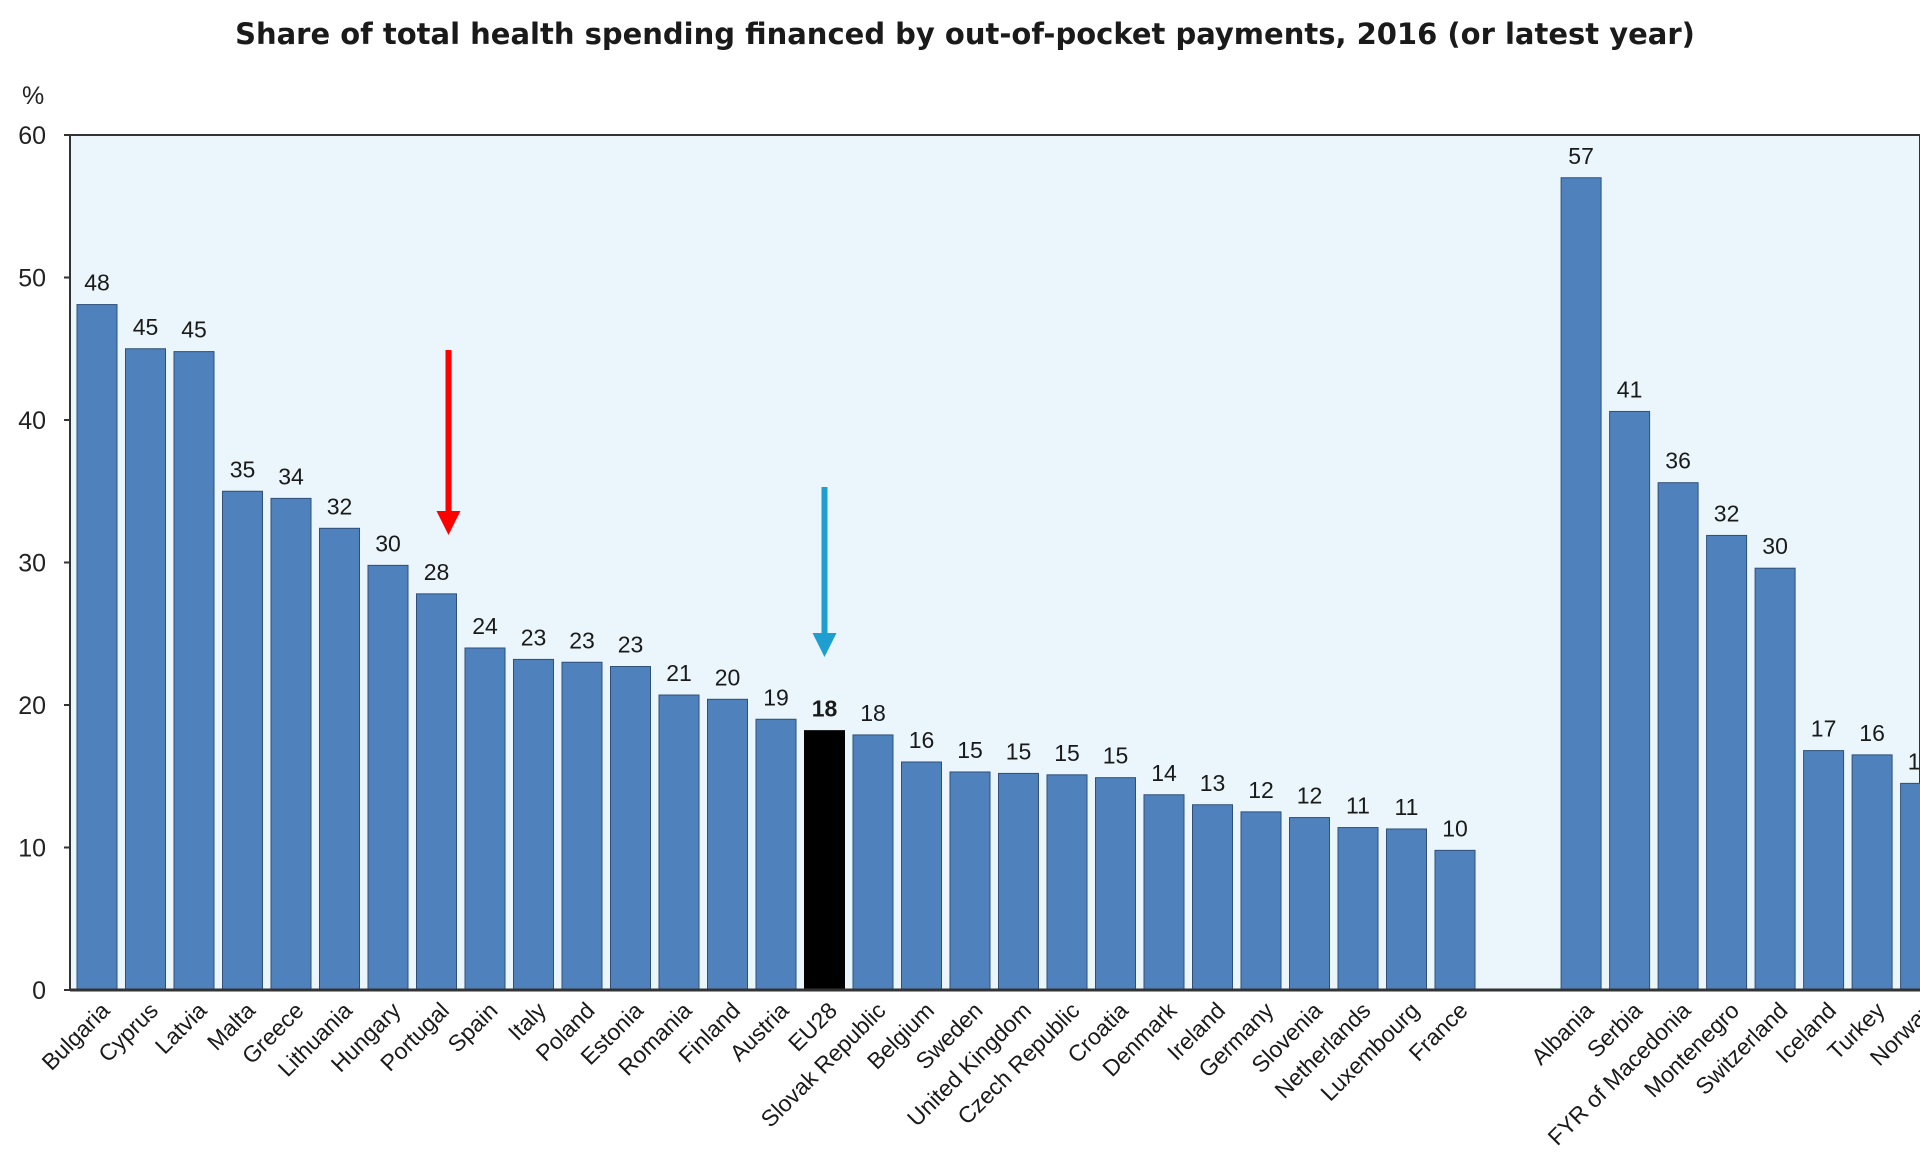  I want to click on bar-serbia, so click(1630, 700).